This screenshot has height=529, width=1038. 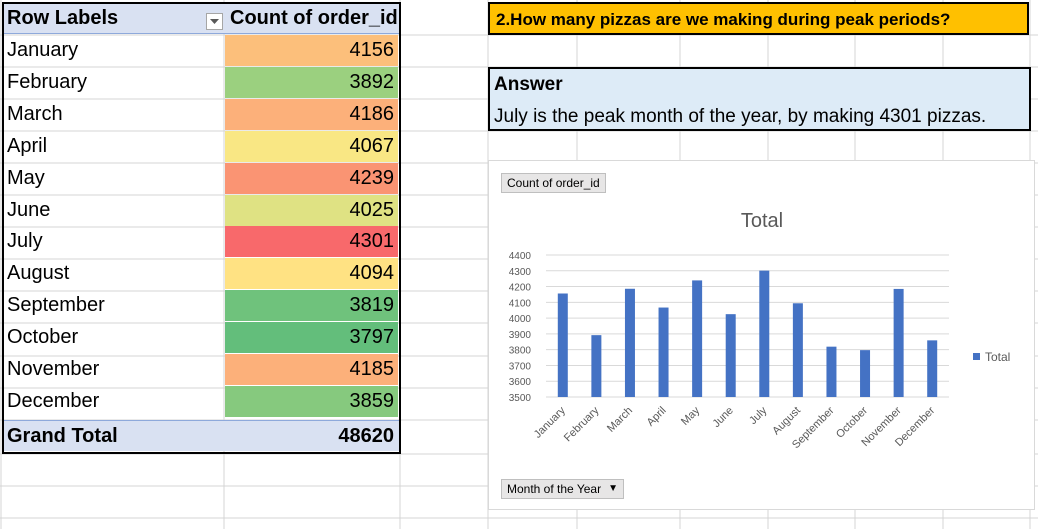 What do you see at coordinates (520, 319) in the screenshot?
I see `y-tick-label: 4000` at bounding box center [520, 319].